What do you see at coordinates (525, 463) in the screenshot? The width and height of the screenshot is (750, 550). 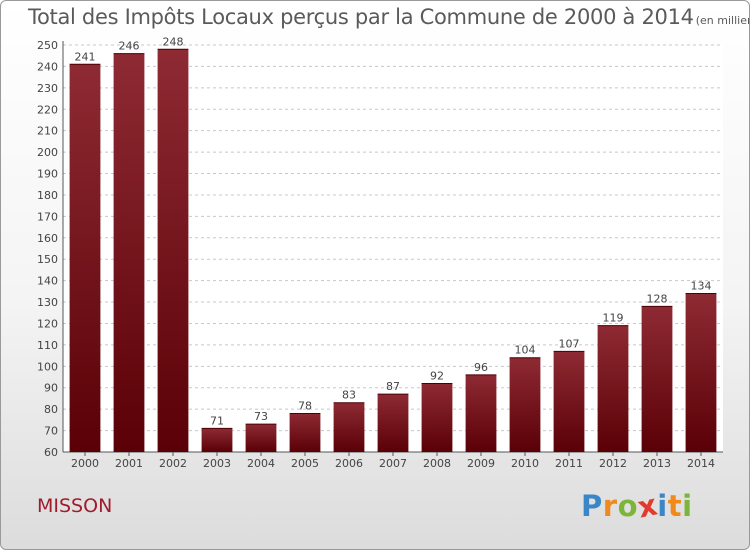 I see `x-tick-label: 2010` at bounding box center [525, 463].